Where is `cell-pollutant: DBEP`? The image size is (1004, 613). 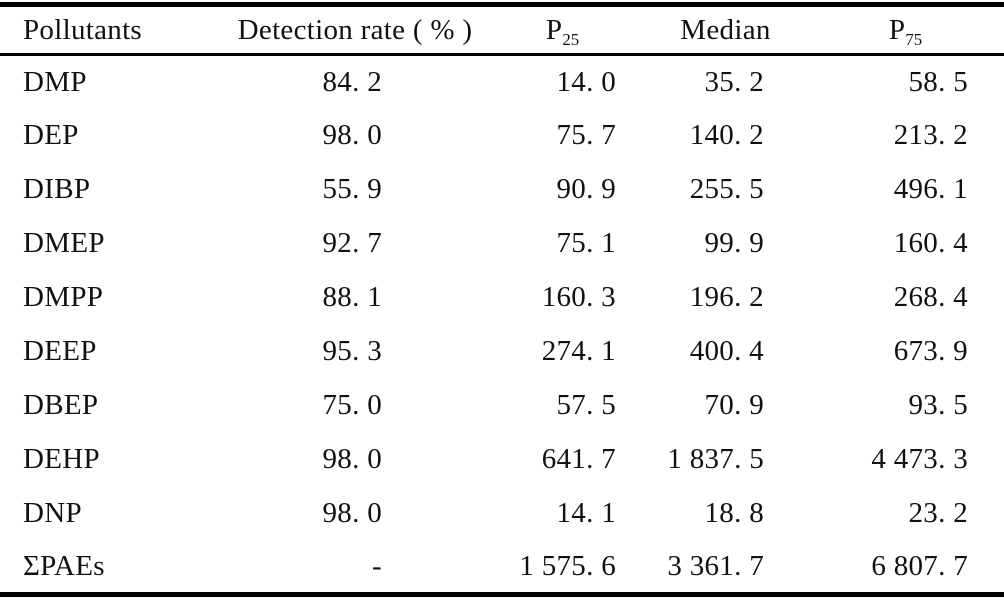
cell-pollutant: DBEP is located at coordinates (61, 405).